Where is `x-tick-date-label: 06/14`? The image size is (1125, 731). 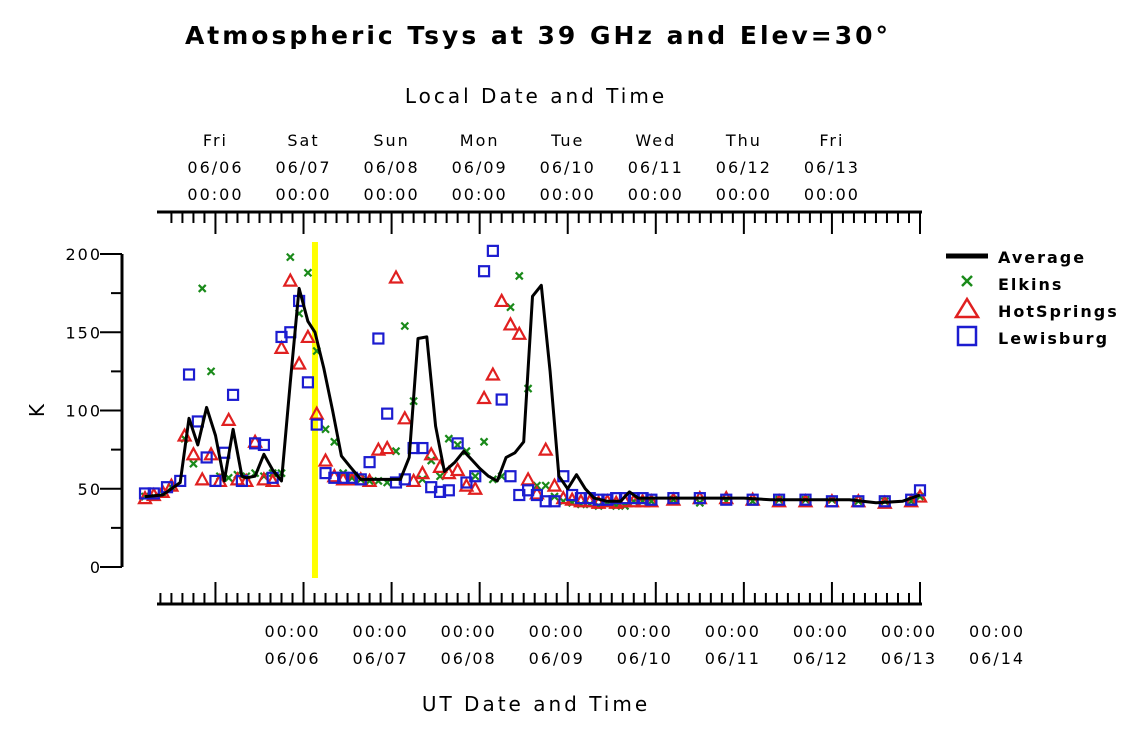 x-tick-date-label: 06/14 is located at coordinates (997, 658).